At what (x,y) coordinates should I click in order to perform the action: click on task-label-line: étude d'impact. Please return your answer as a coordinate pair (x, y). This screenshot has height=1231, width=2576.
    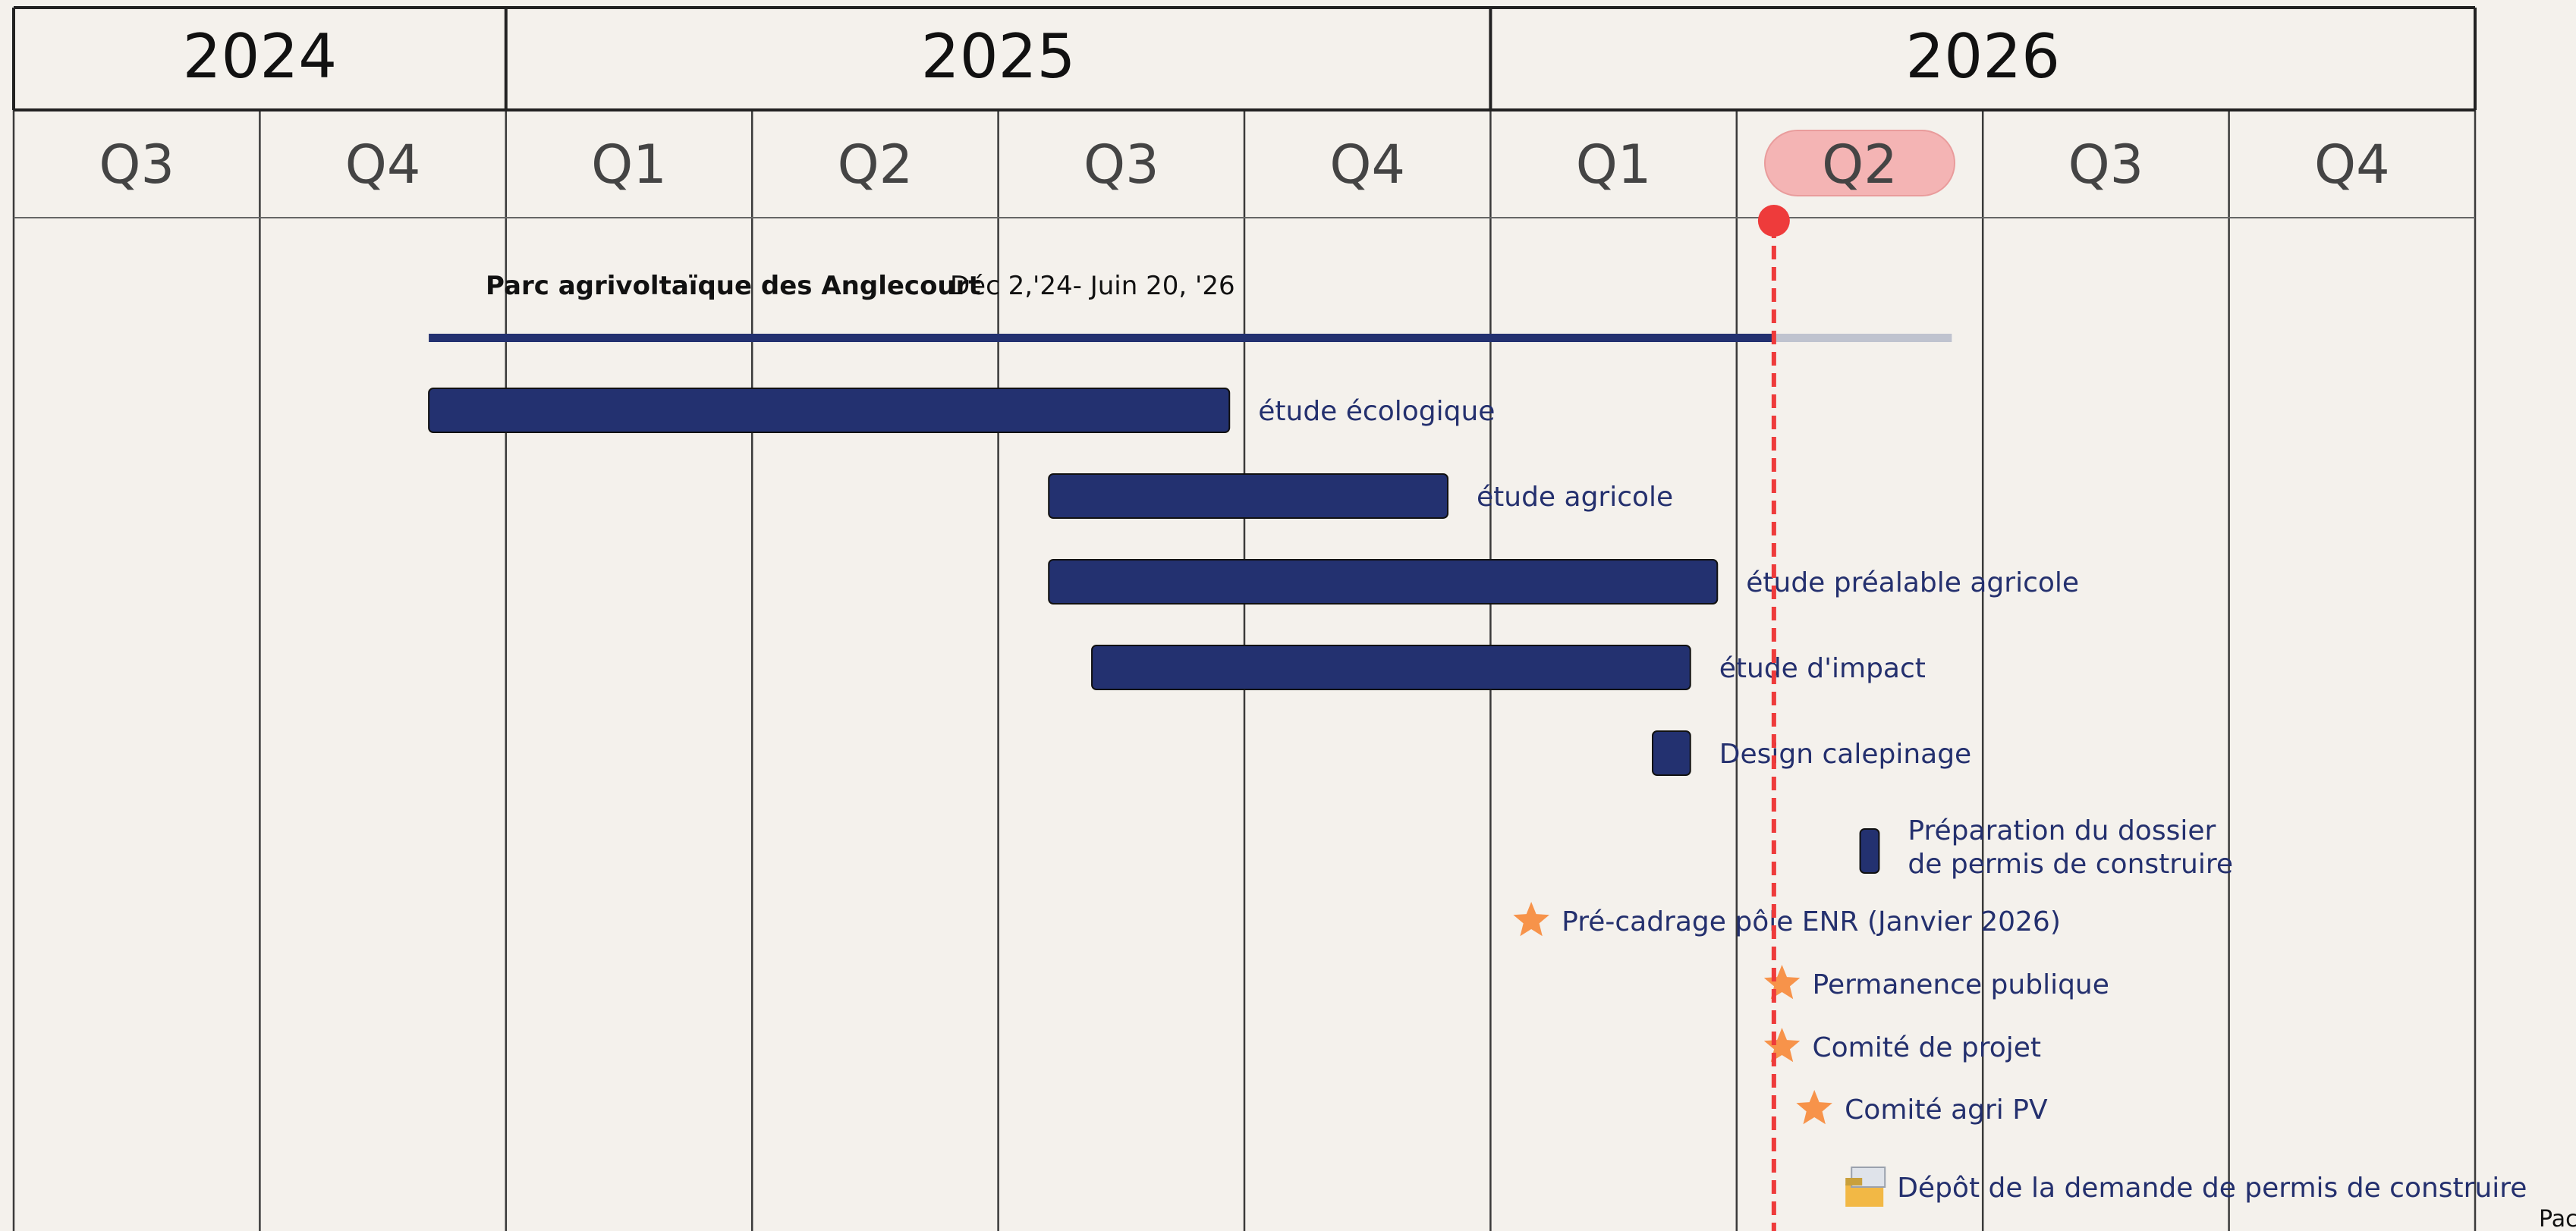
    Looking at the image, I should click on (1822, 668).